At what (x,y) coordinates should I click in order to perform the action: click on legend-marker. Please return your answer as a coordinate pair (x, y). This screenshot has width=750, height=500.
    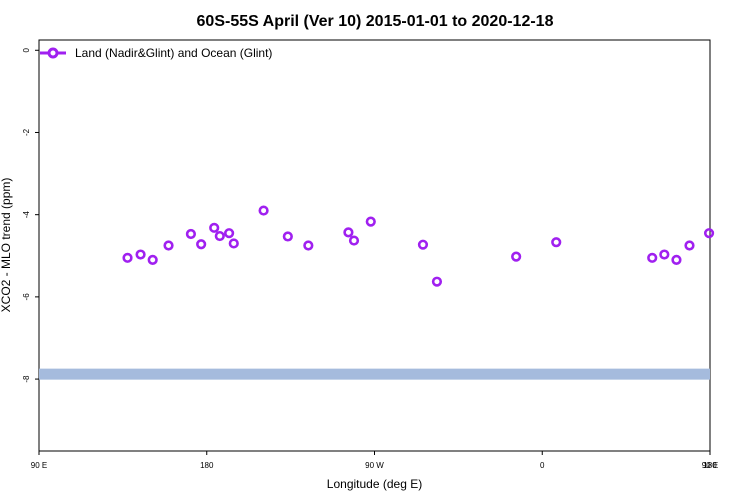
    Looking at the image, I should click on (53, 53).